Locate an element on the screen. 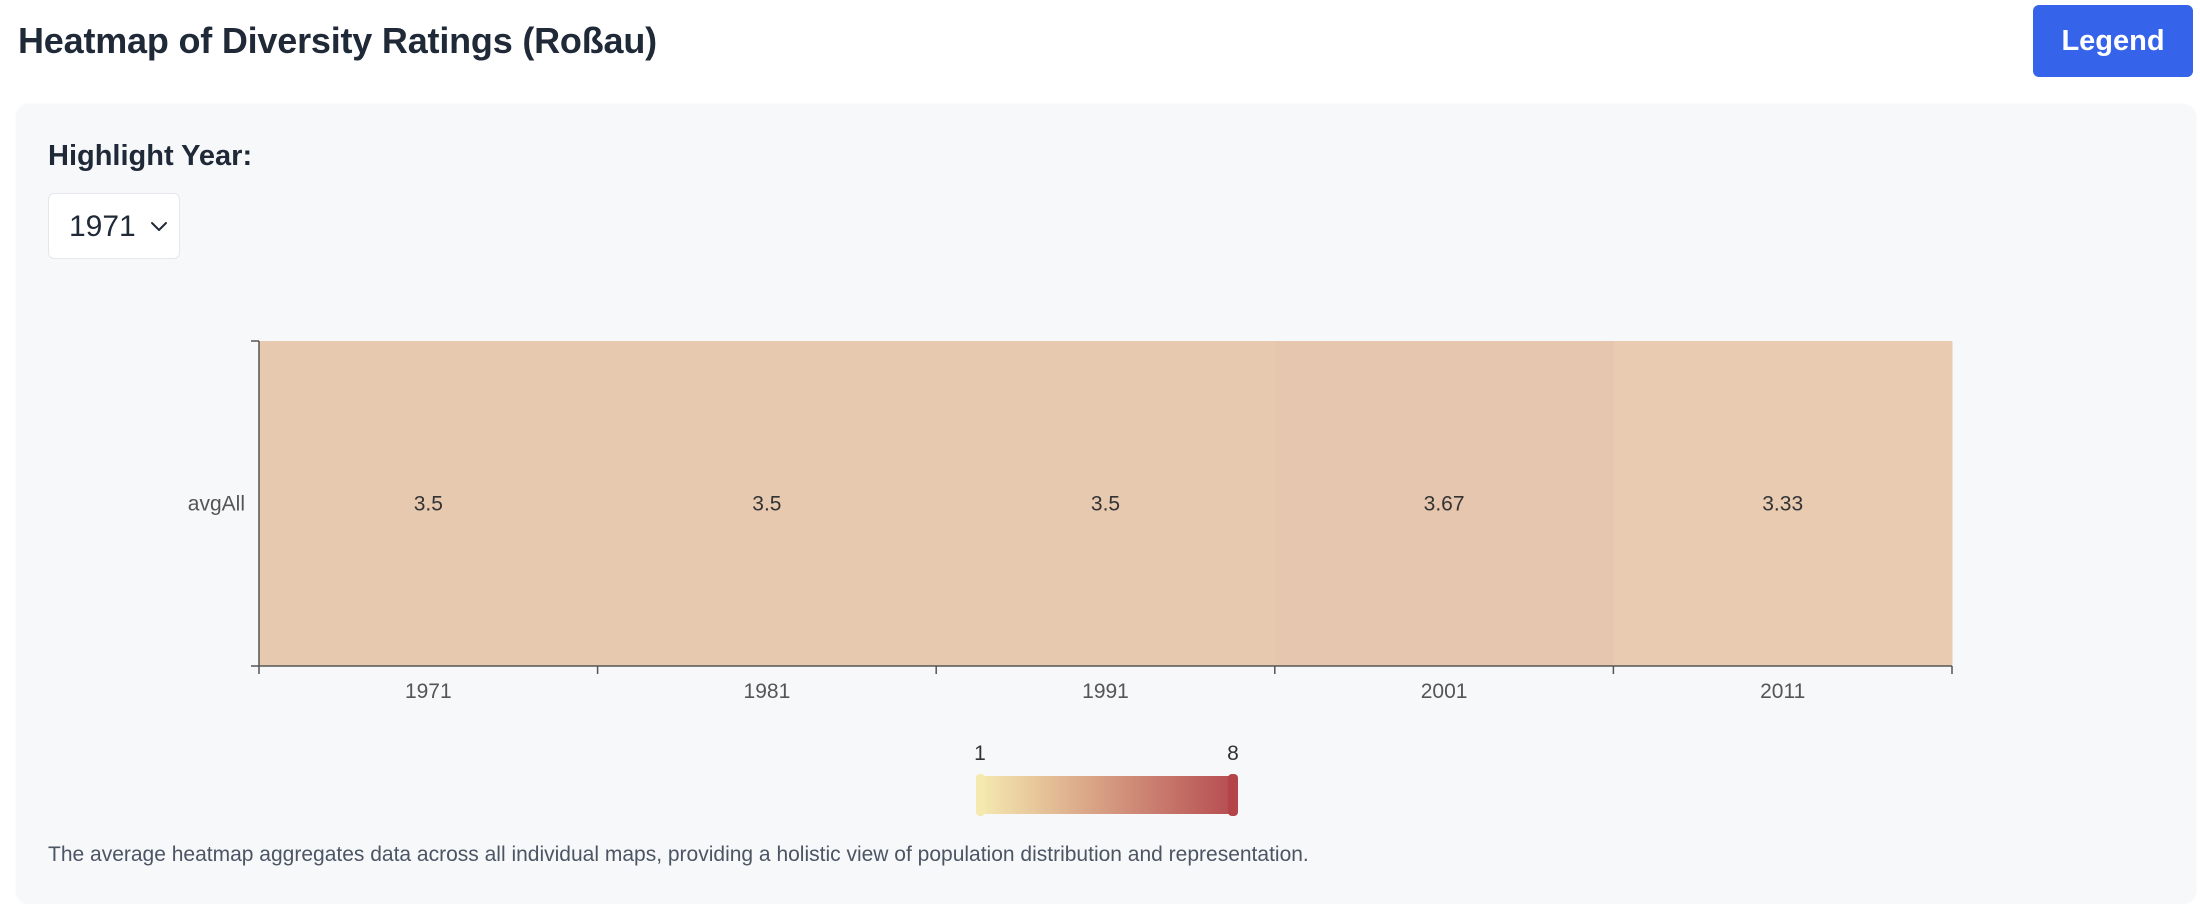  color-scale-min-handle is located at coordinates (980, 795).